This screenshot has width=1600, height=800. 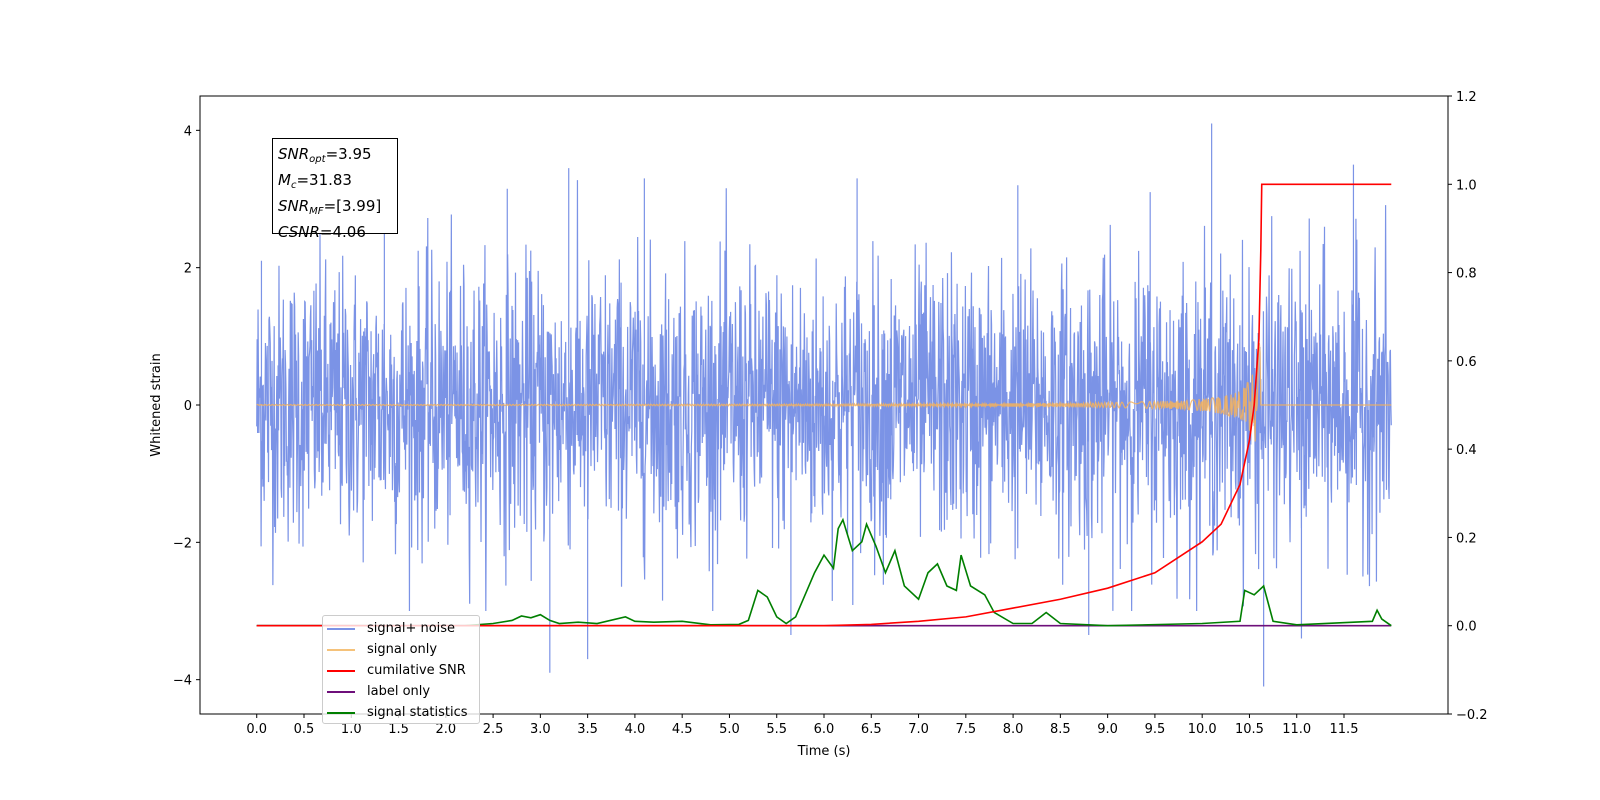 I want to click on x-tick-label: 7.5, so click(x=965, y=729).